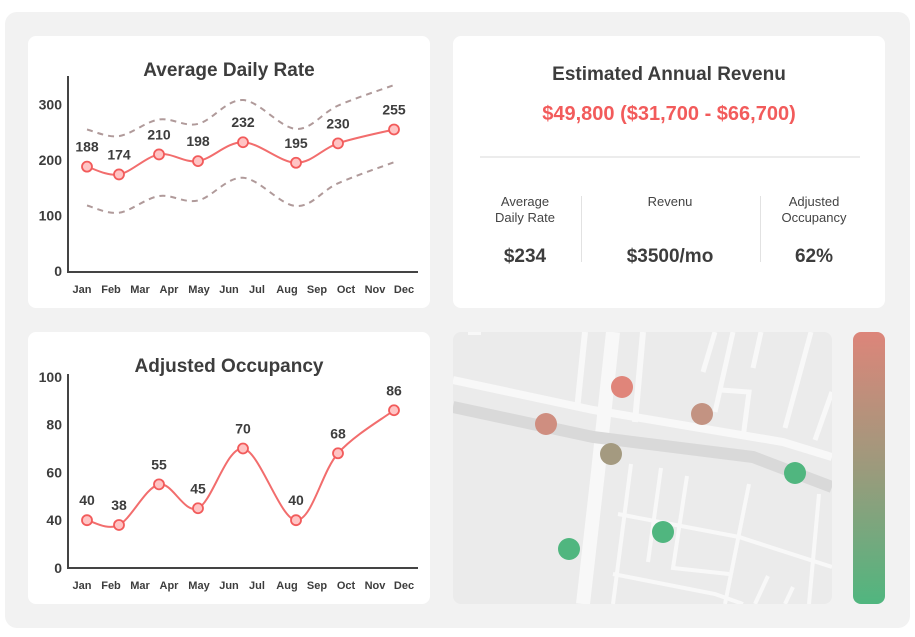  I want to click on revenue-value: $49,800 ($31,700 - $66,700), so click(669, 114).